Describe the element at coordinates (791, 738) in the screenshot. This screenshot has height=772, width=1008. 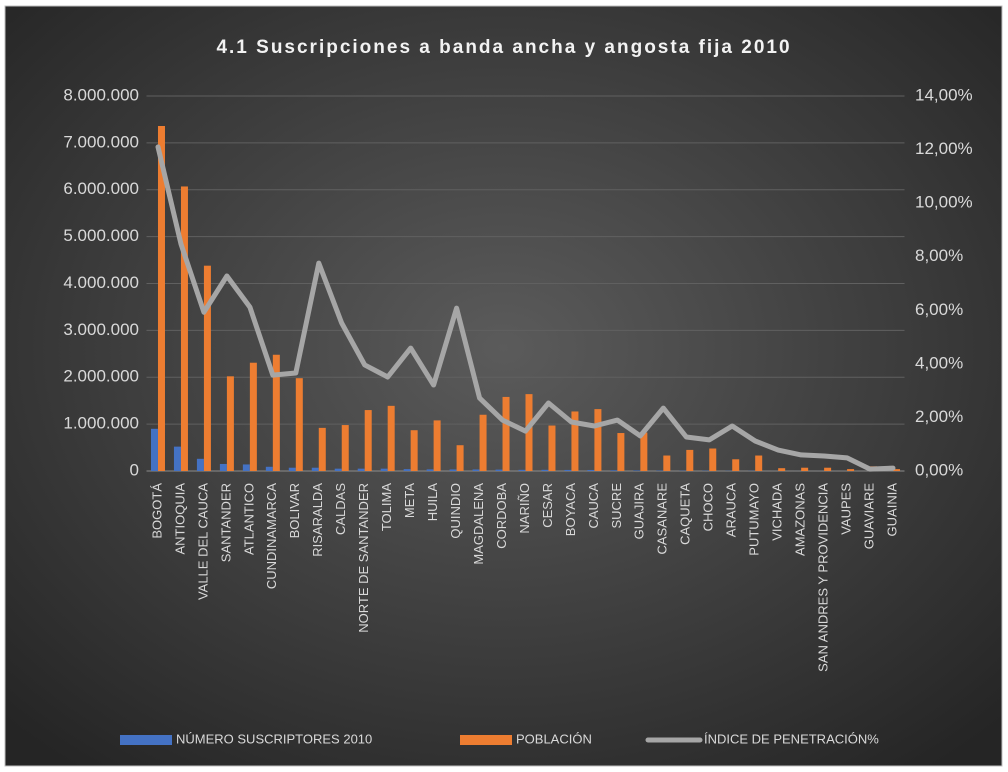
I see `legend-label: ÍNDICE DE PENETRACIÓN%` at that location.